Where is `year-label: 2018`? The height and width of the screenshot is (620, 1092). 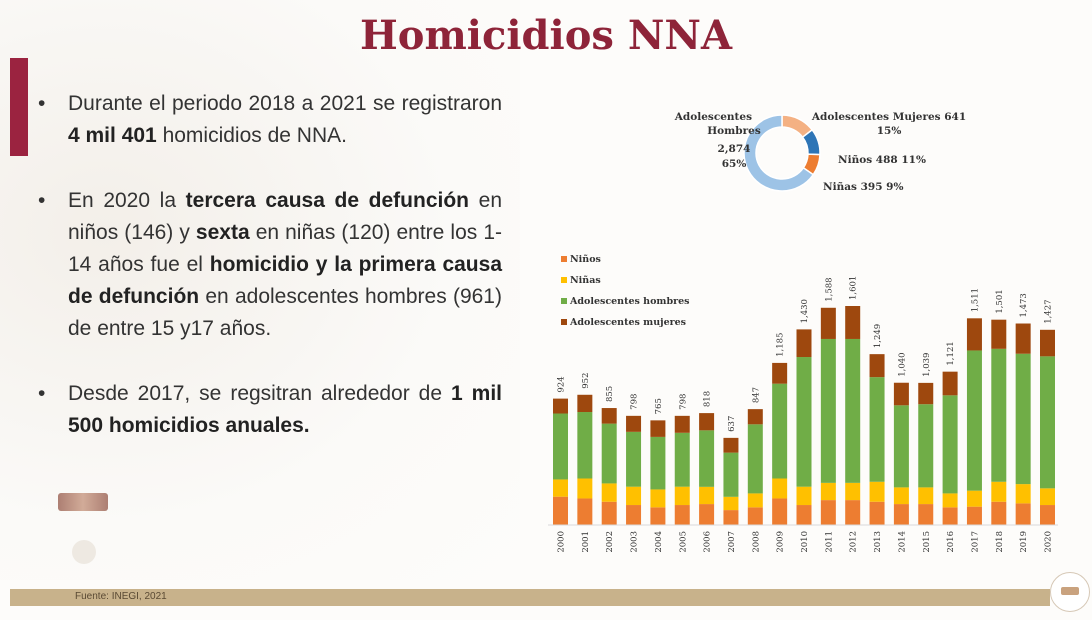
year-label: 2018 is located at coordinates (1000, 542).